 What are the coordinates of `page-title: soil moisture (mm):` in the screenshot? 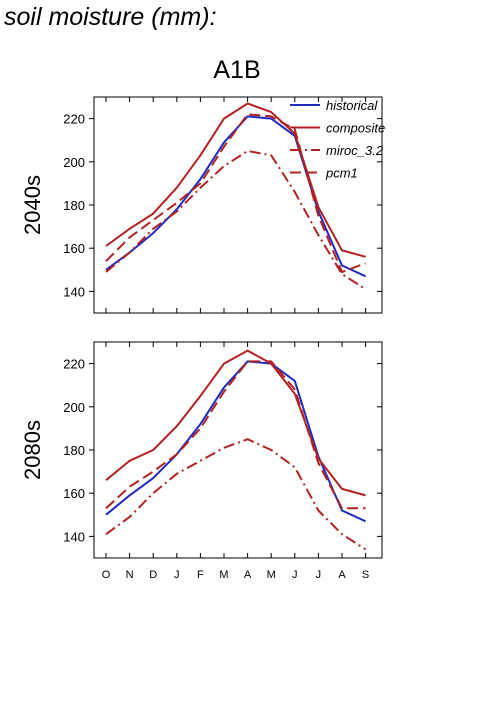 It's located at (110, 17).